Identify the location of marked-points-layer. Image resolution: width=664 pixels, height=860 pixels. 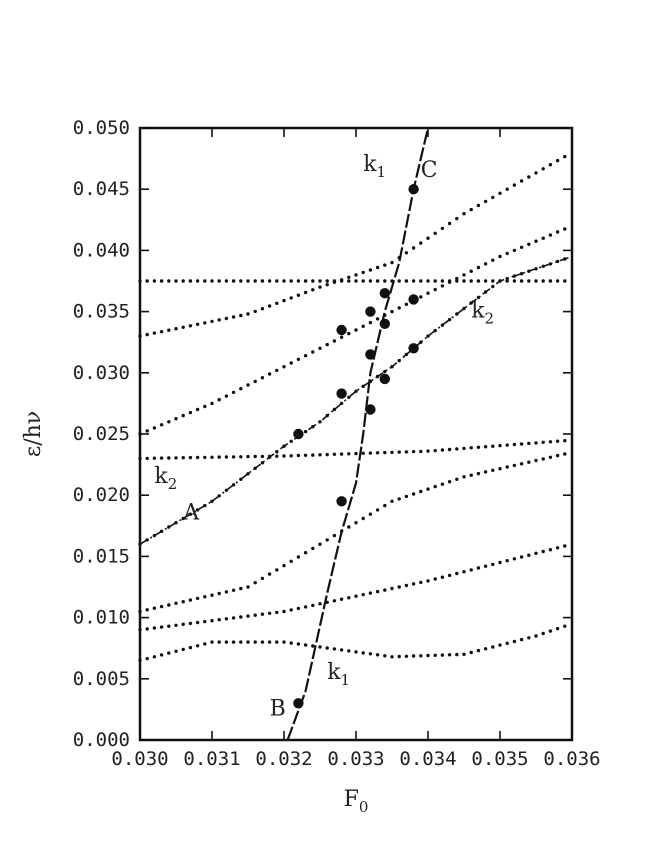
(356, 446).